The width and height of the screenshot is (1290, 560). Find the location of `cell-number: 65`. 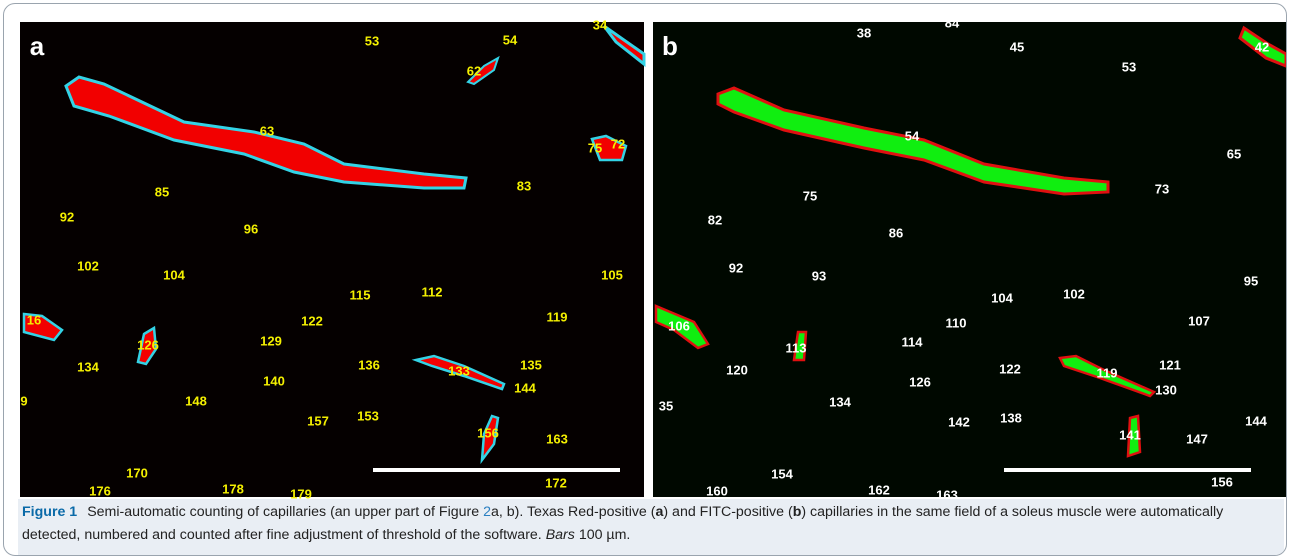

cell-number: 65 is located at coordinates (1234, 153).